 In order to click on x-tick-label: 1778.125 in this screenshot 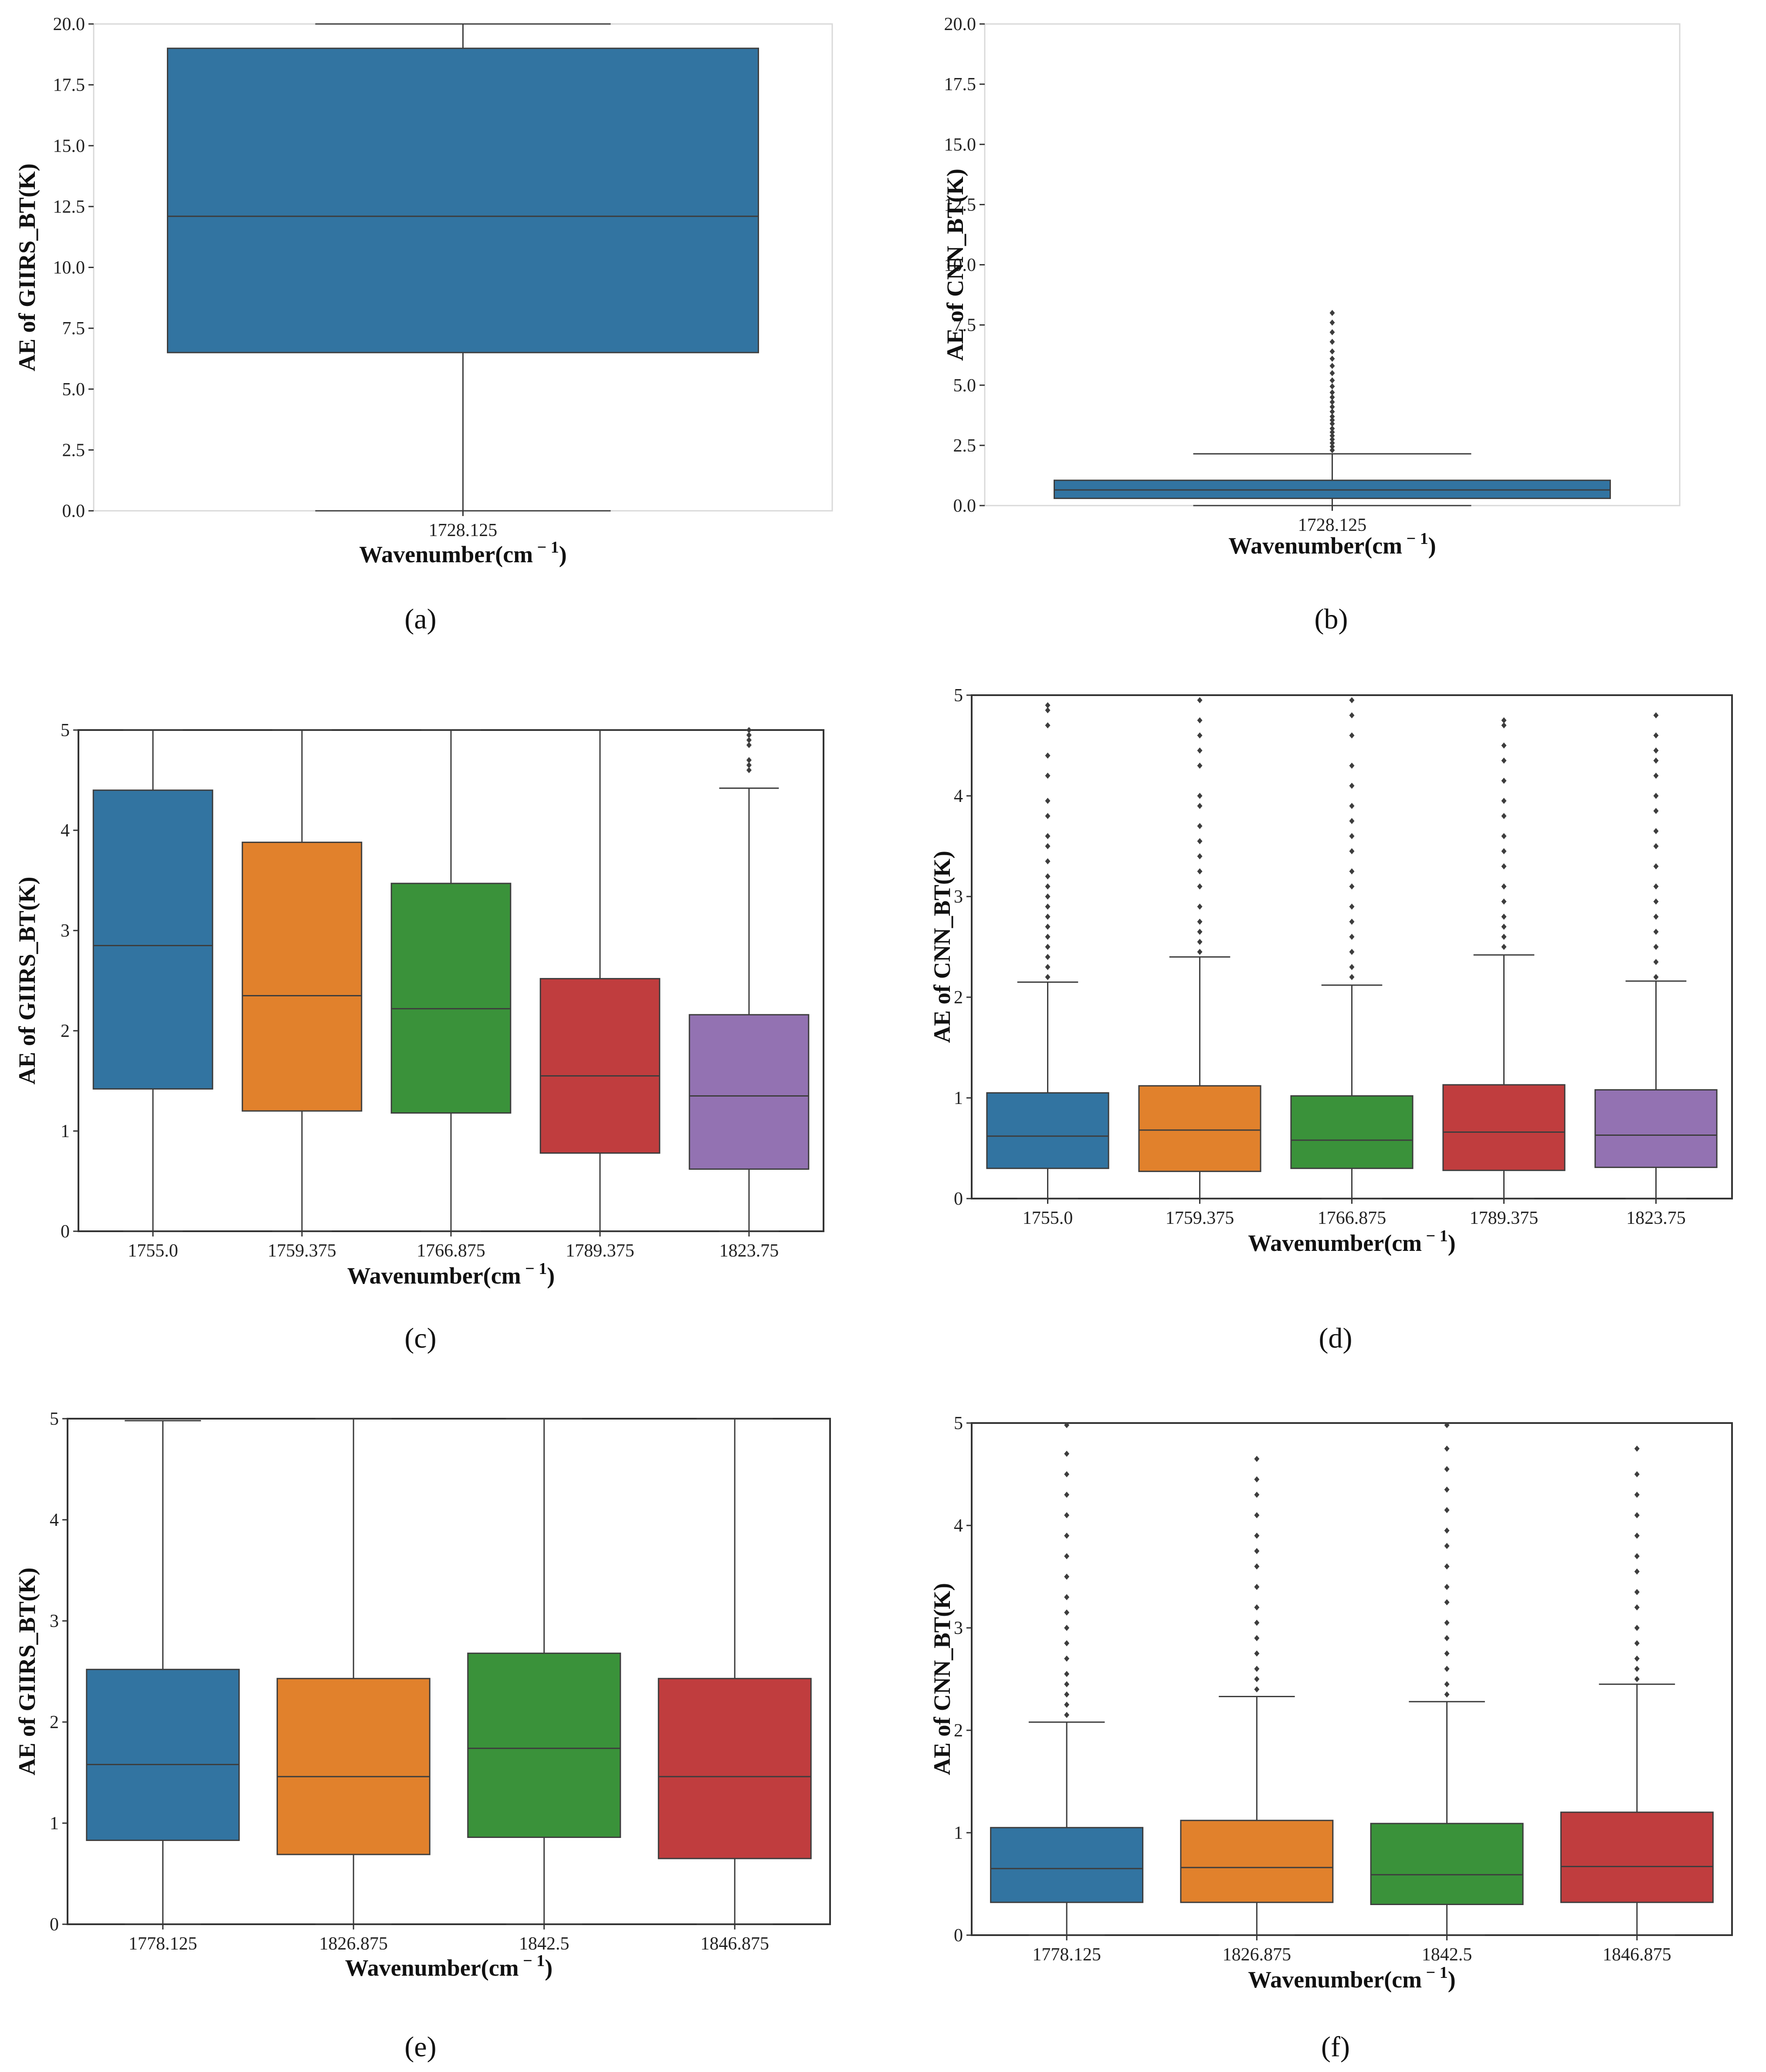, I will do `click(163, 1944)`.